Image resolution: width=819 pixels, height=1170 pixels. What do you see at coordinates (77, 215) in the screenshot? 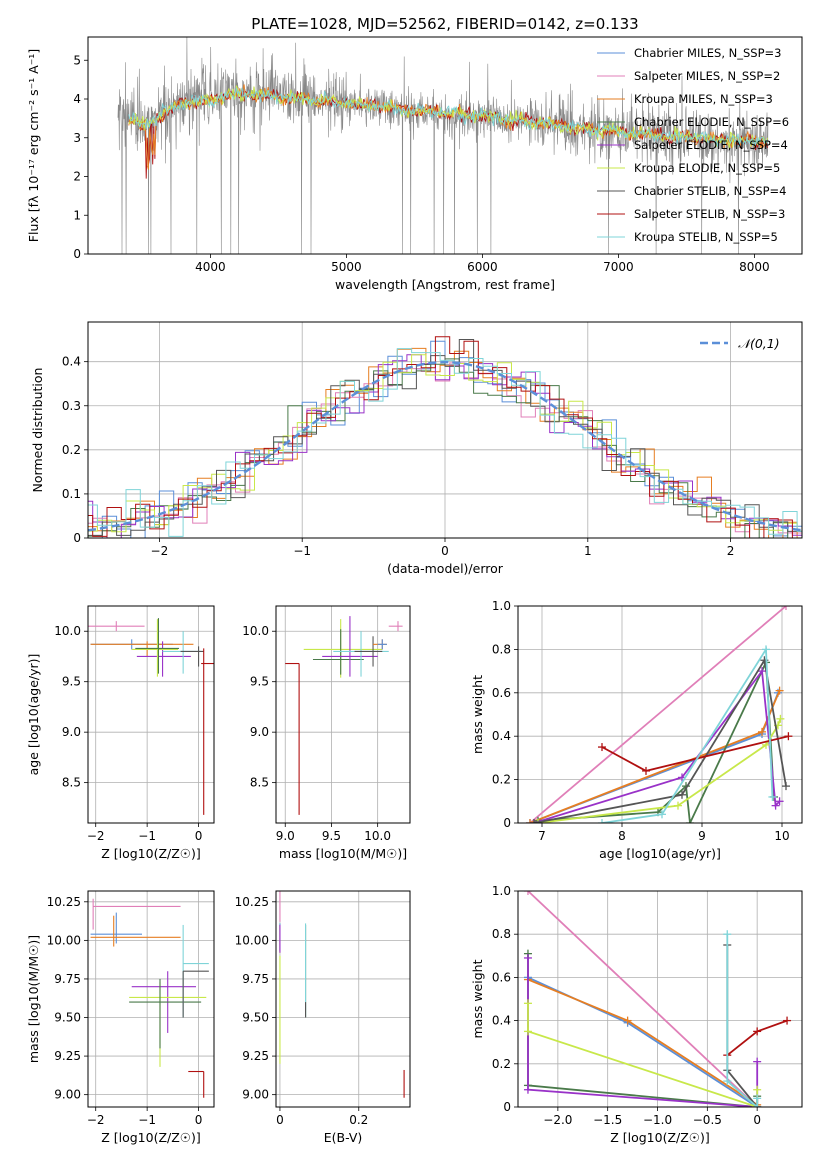
I see `y-tick-label: 1` at bounding box center [77, 215].